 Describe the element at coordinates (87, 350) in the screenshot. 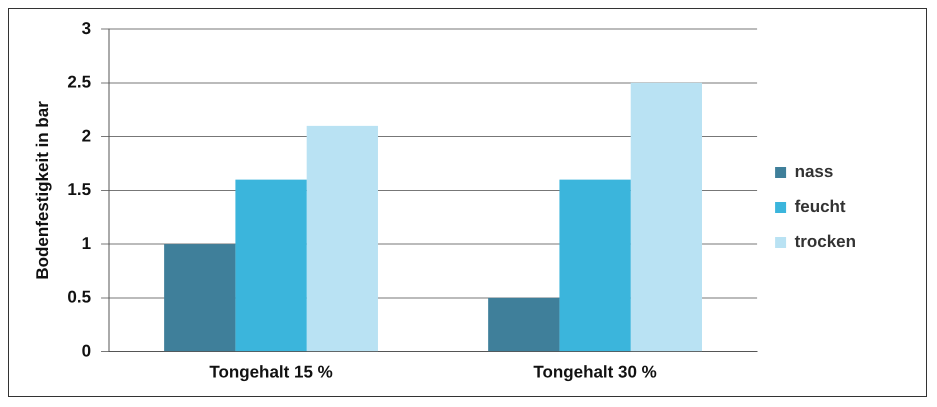

I see `y-tick-label: 0` at that location.